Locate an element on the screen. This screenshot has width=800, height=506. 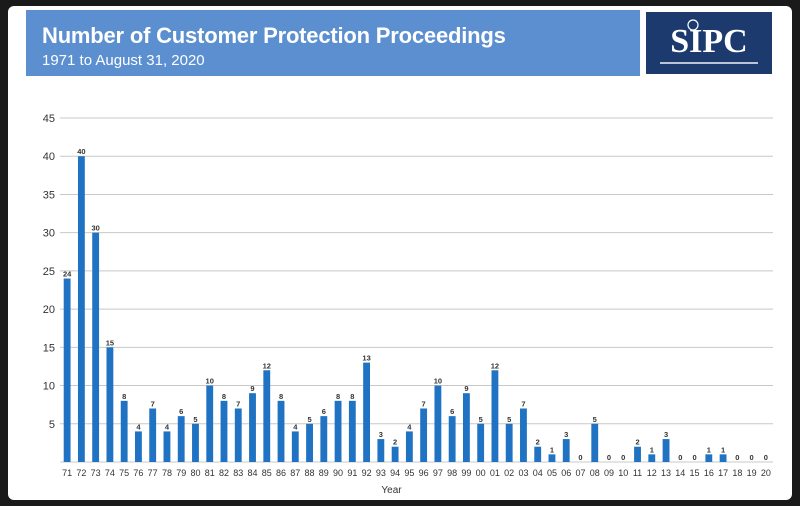
x-tick-label: 15 is located at coordinates (695, 473).